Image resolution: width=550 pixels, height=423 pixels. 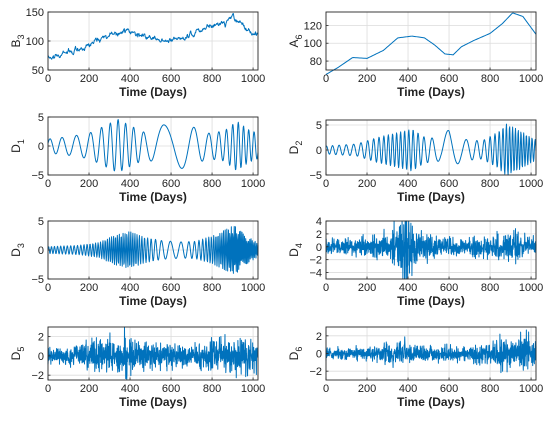 I want to click on y-axis-label: D2, so click(x=295, y=148).